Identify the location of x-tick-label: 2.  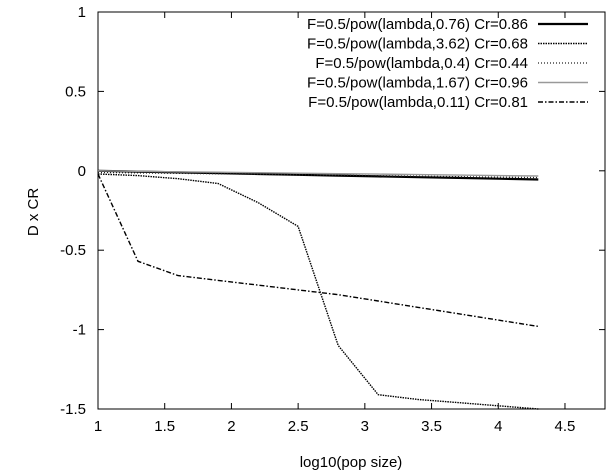
(231, 426).